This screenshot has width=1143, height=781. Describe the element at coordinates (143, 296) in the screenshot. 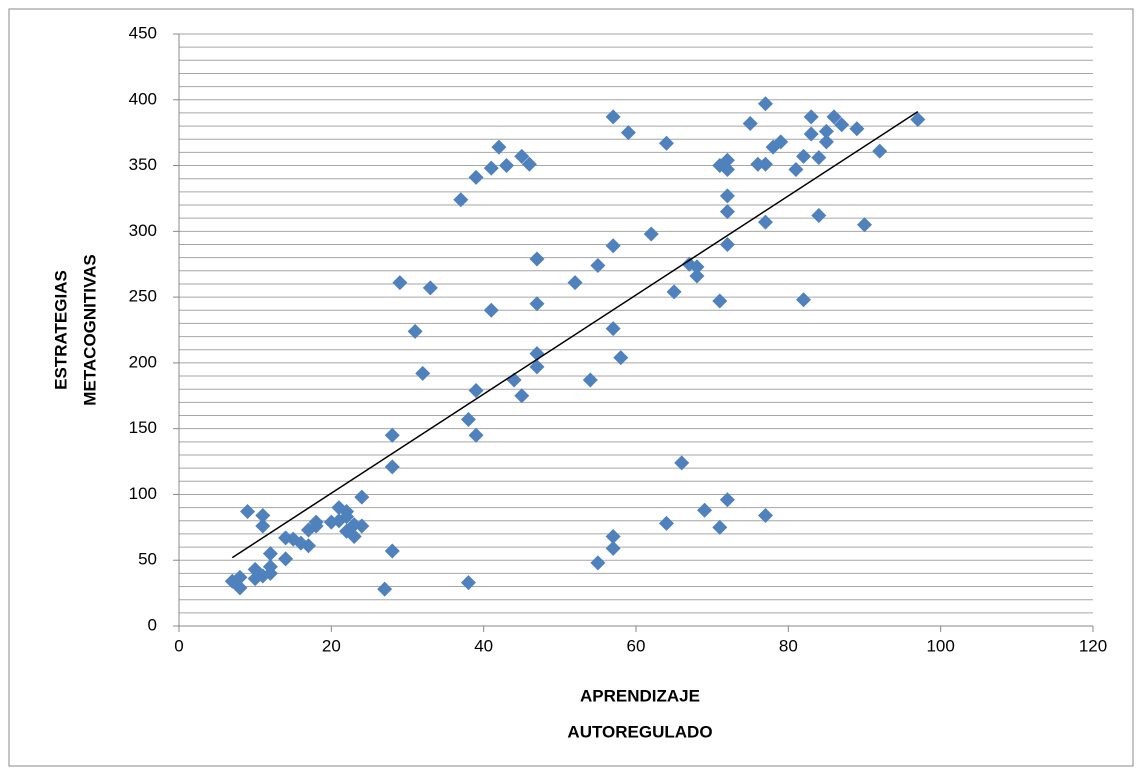

I see `y-tick-label: 250` at that location.